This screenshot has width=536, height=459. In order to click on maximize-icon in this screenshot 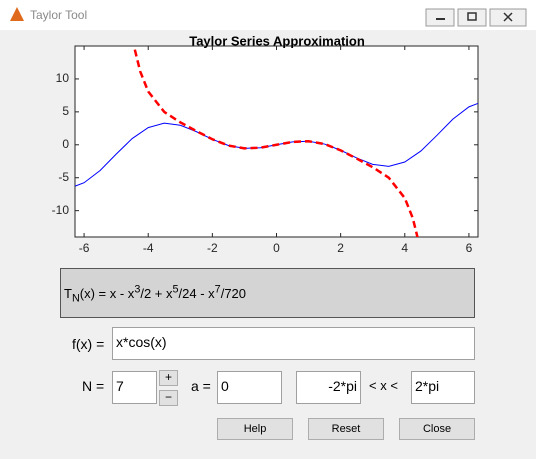, I will do `click(472, 16)`.